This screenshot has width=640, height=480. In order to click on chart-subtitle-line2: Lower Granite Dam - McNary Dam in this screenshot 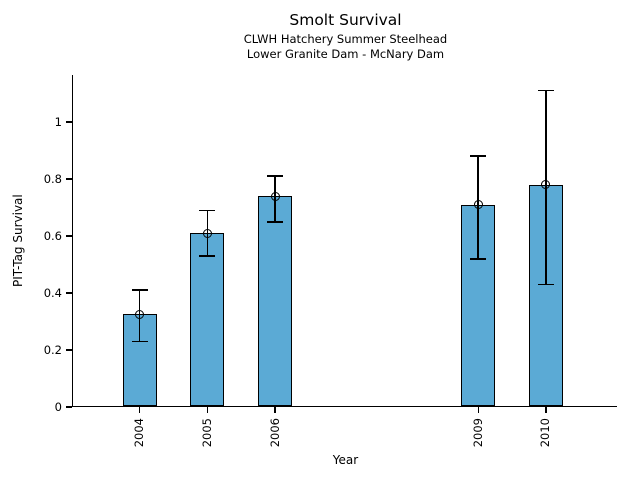, I will do `click(345, 54)`.